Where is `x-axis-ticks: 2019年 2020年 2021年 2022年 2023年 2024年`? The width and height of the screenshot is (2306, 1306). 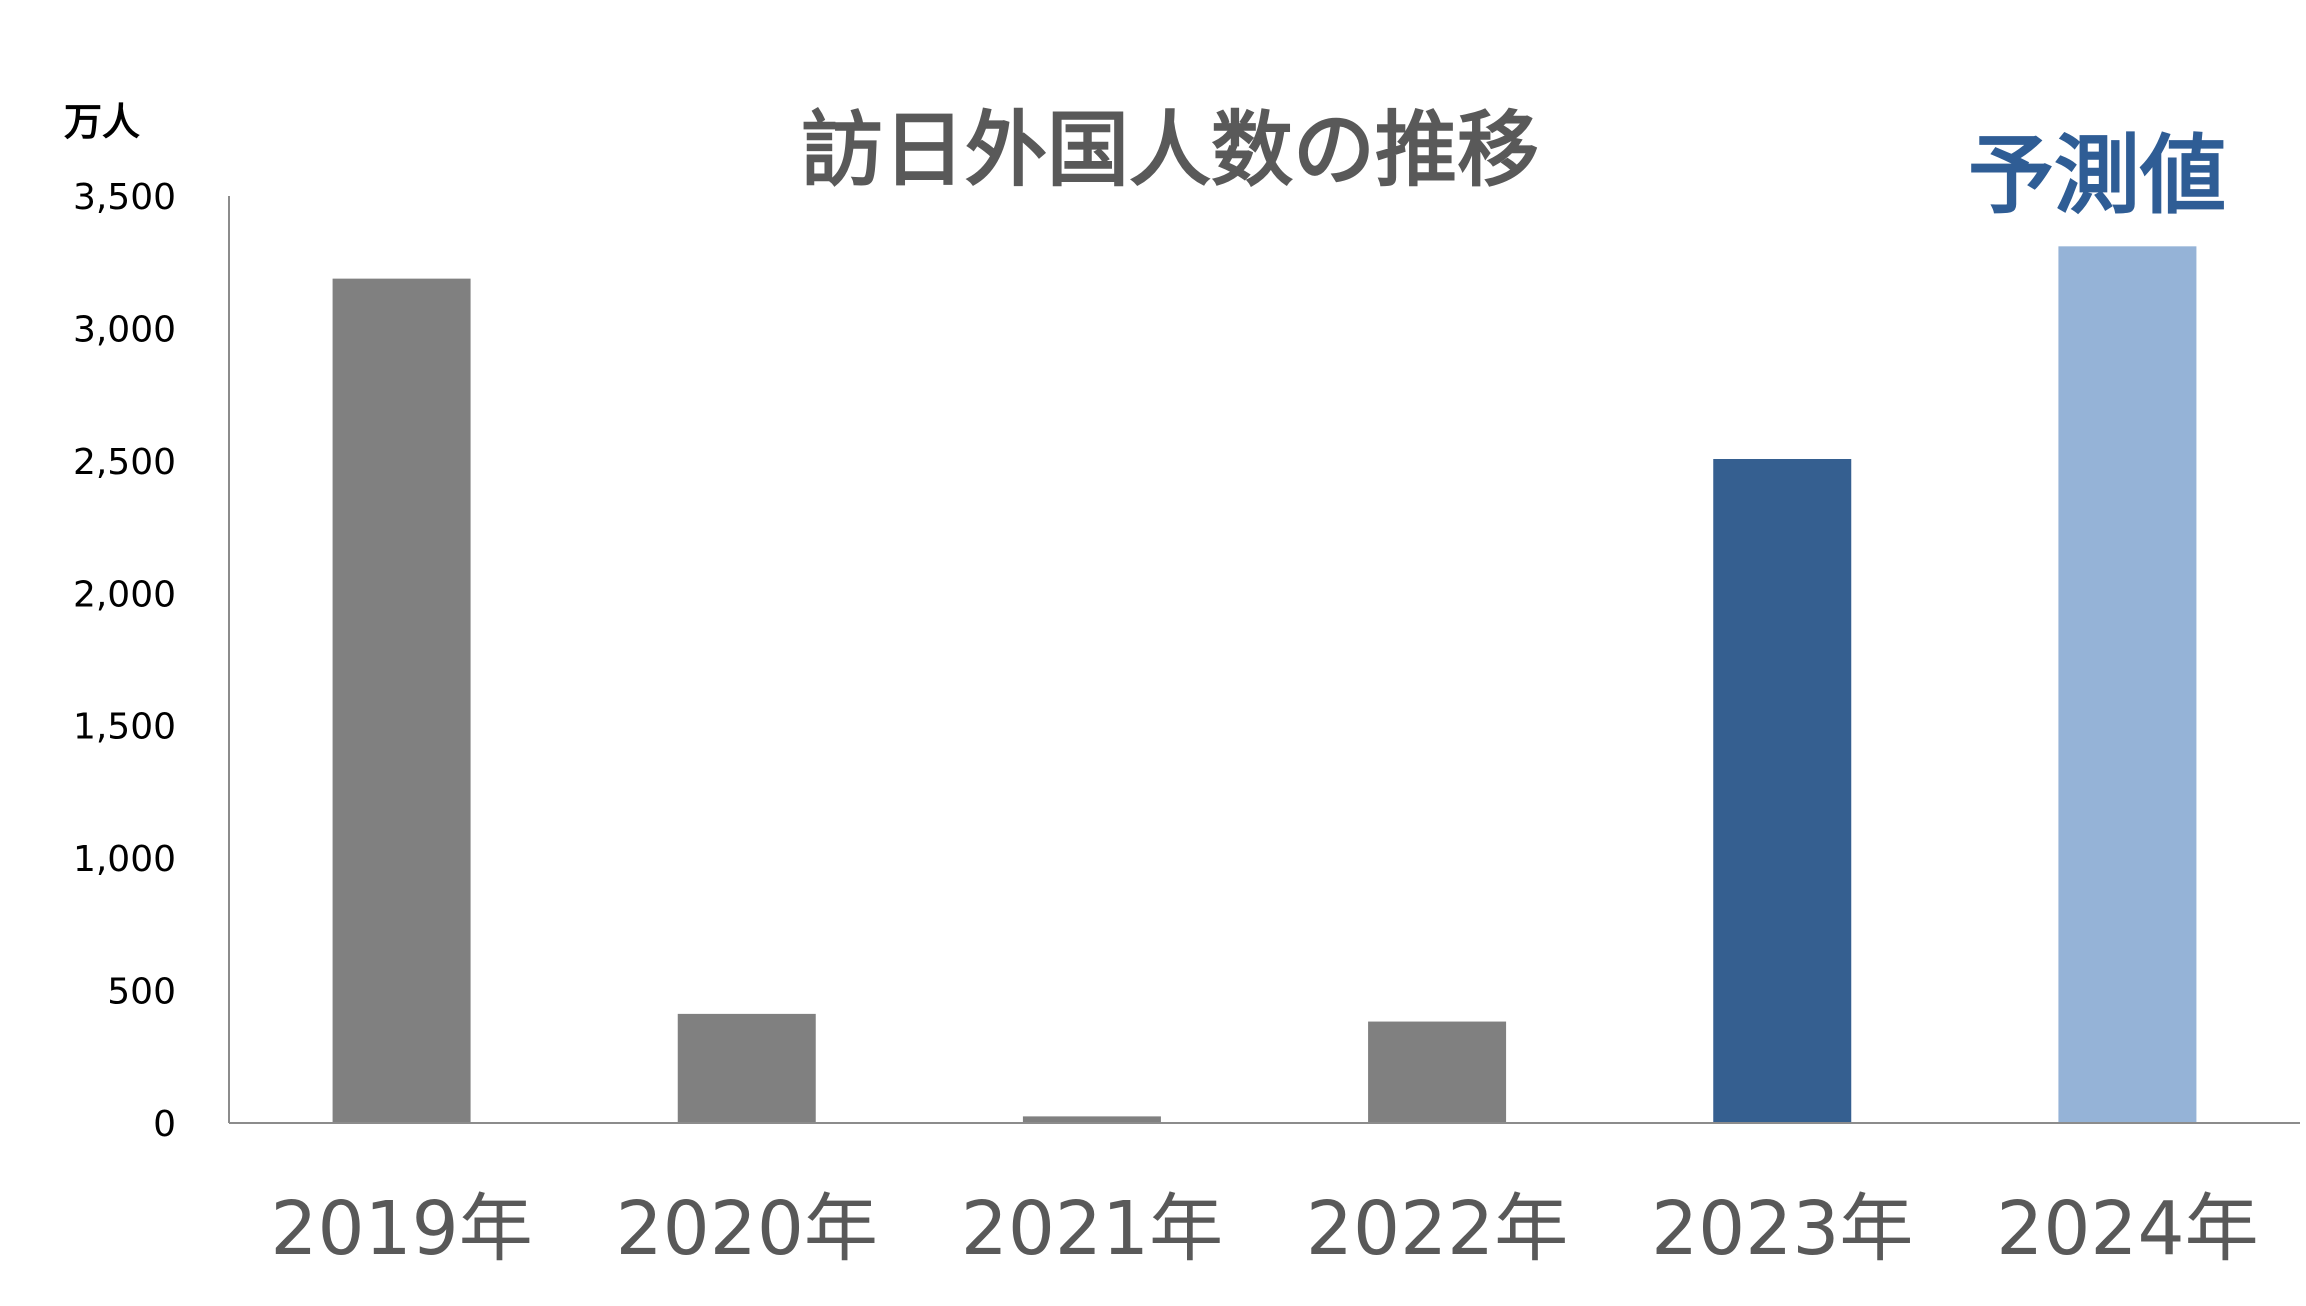
x-axis-ticks: 2019年 2020年 2021年 2022年 2023年 2024年 is located at coordinates (1264, 1229).